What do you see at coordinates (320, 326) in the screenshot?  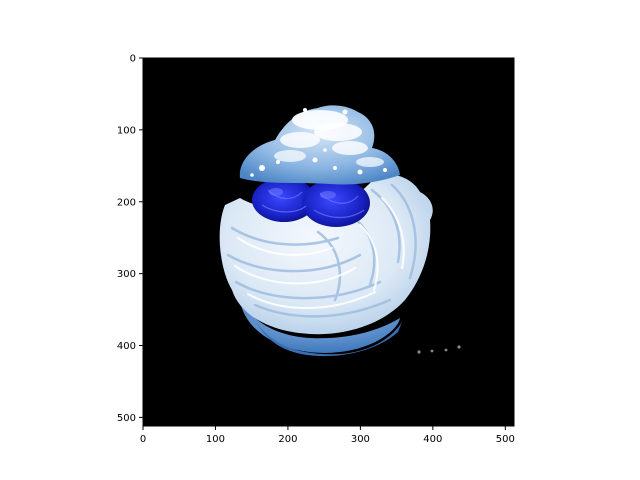 I see `pastry-base` at bounding box center [320, 326].